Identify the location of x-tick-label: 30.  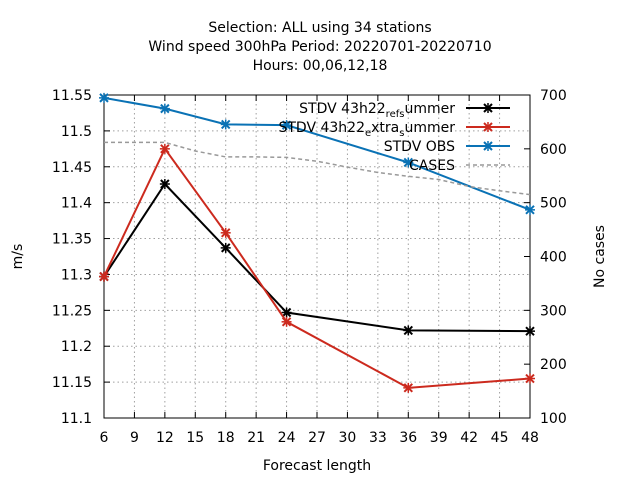
(348, 438).